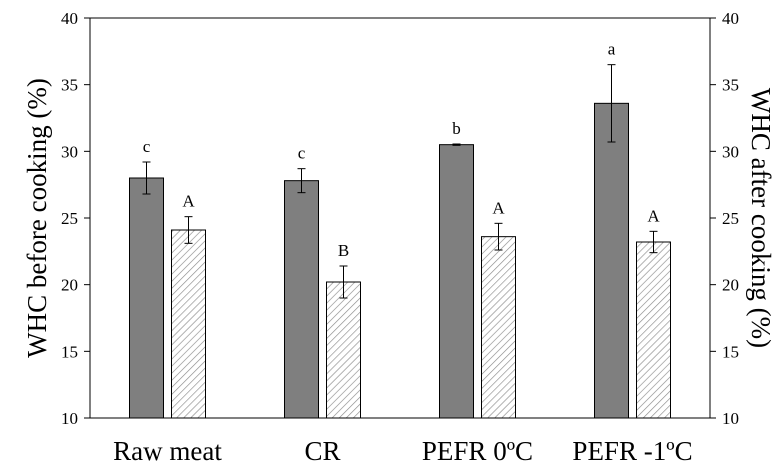 The image size is (775, 473). Describe the element at coordinates (69, 18) in the screenshot. I see `y-tick-label-left: 40` at that location.